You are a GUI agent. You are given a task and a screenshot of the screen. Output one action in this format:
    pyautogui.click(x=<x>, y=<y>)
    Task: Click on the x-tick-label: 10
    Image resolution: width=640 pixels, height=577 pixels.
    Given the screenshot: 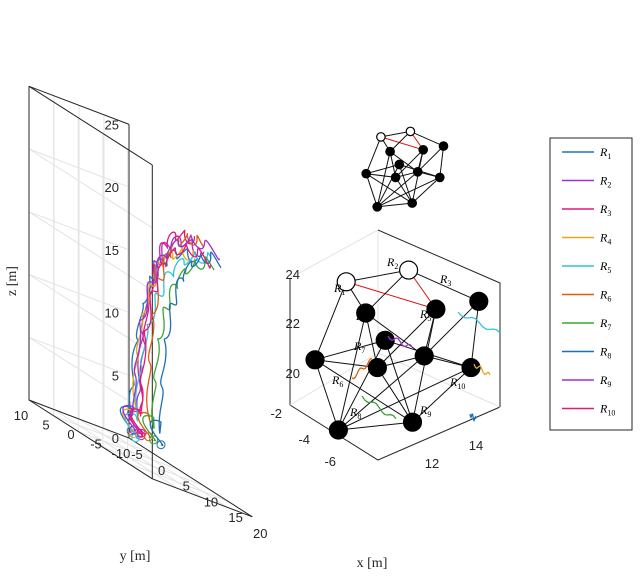 What is the action you would take?
    pyautogui.click(x=211, y=501)
    